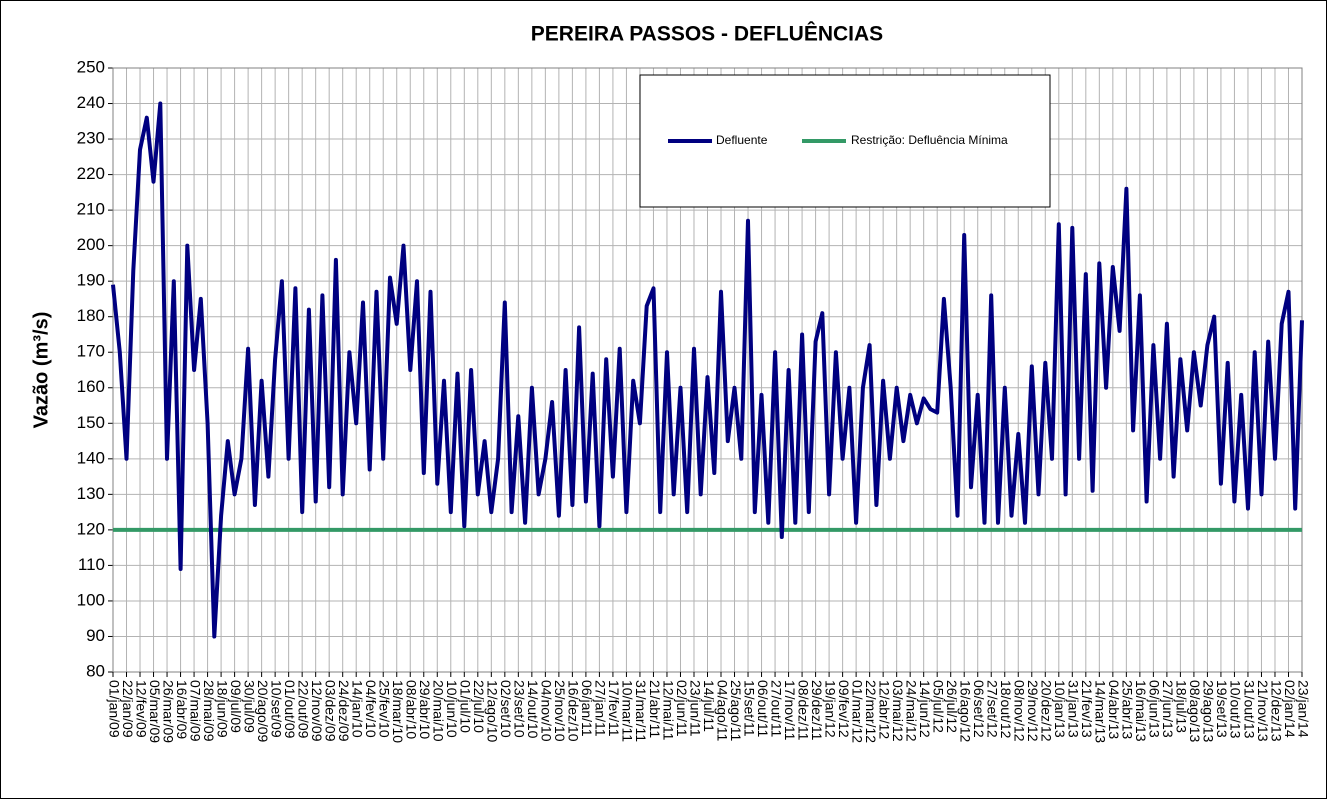 This screenshot has width=1327, height=799. What do you see at coordinates (952, 706) in the screenshot?
I see `x-tick-label: 26/jul/12` at bounding box center [952, 706].